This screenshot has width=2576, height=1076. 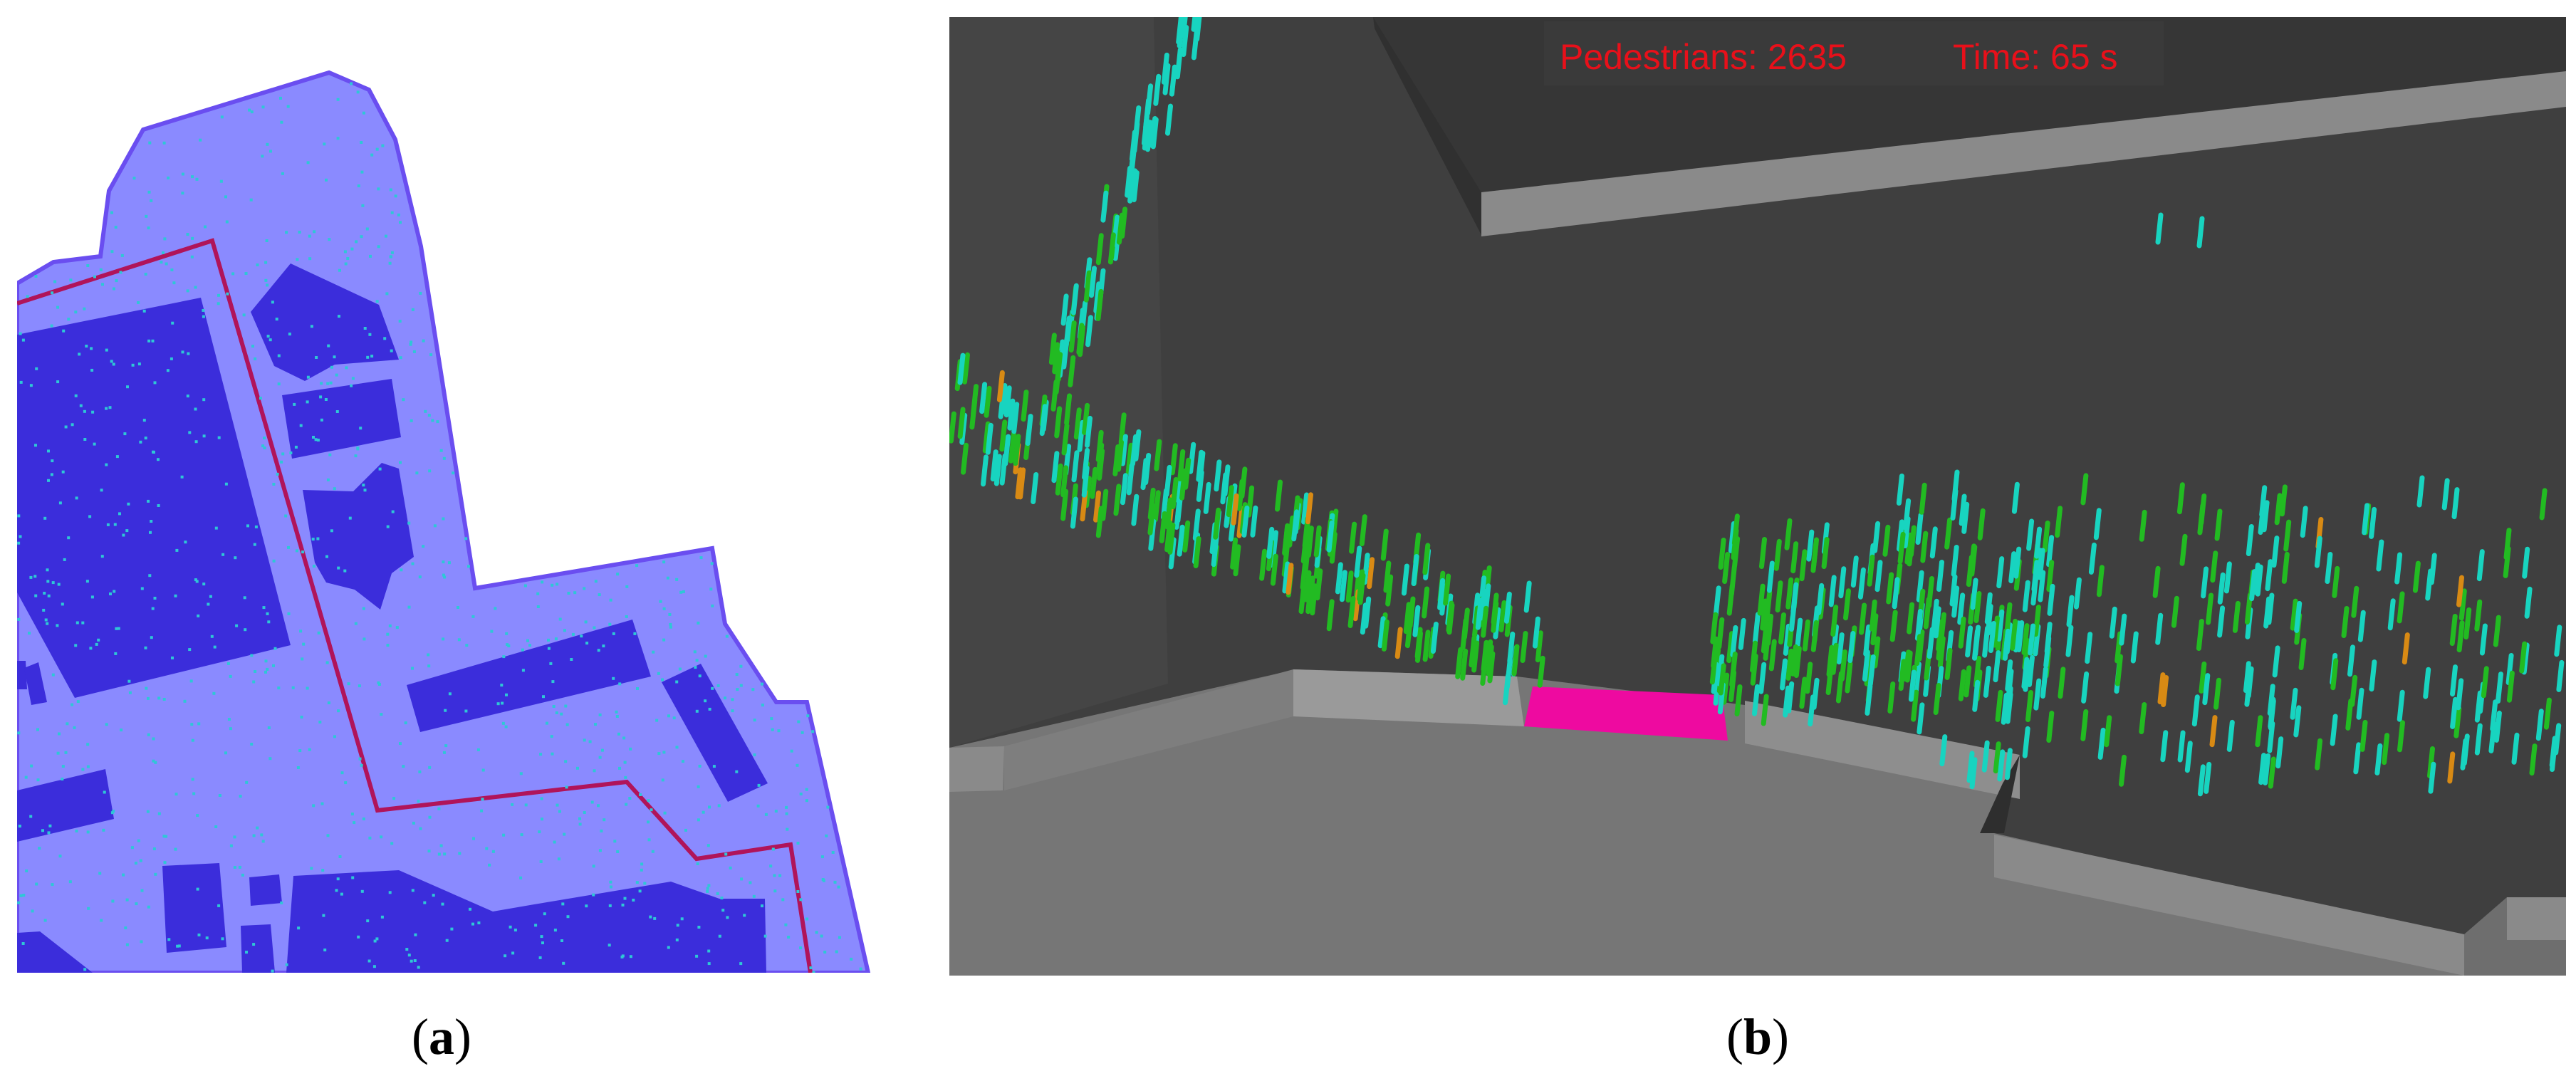 What do you see at coordinates (1703, 57) in the screenshot?
I see `hud-pedestrians-count: Pedestrians: 2635` at bounding box center [1703, 57].